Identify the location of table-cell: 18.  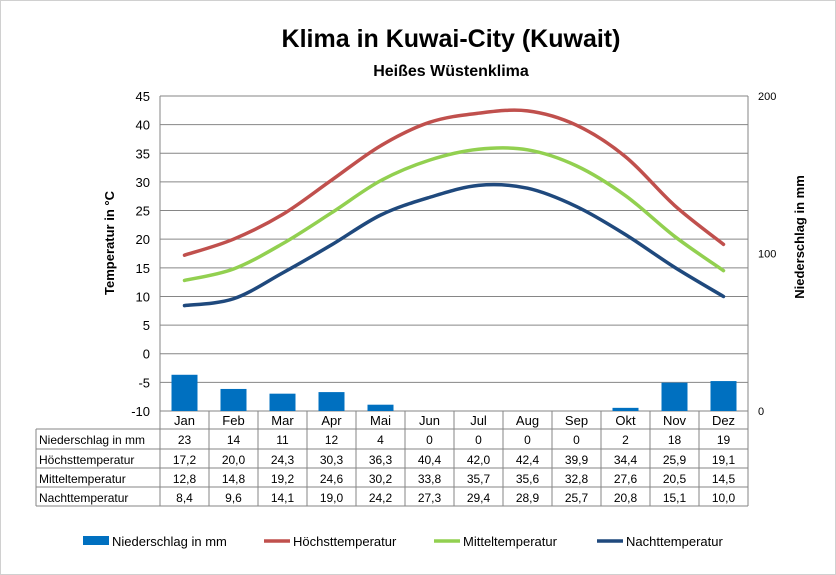
(675, 440).